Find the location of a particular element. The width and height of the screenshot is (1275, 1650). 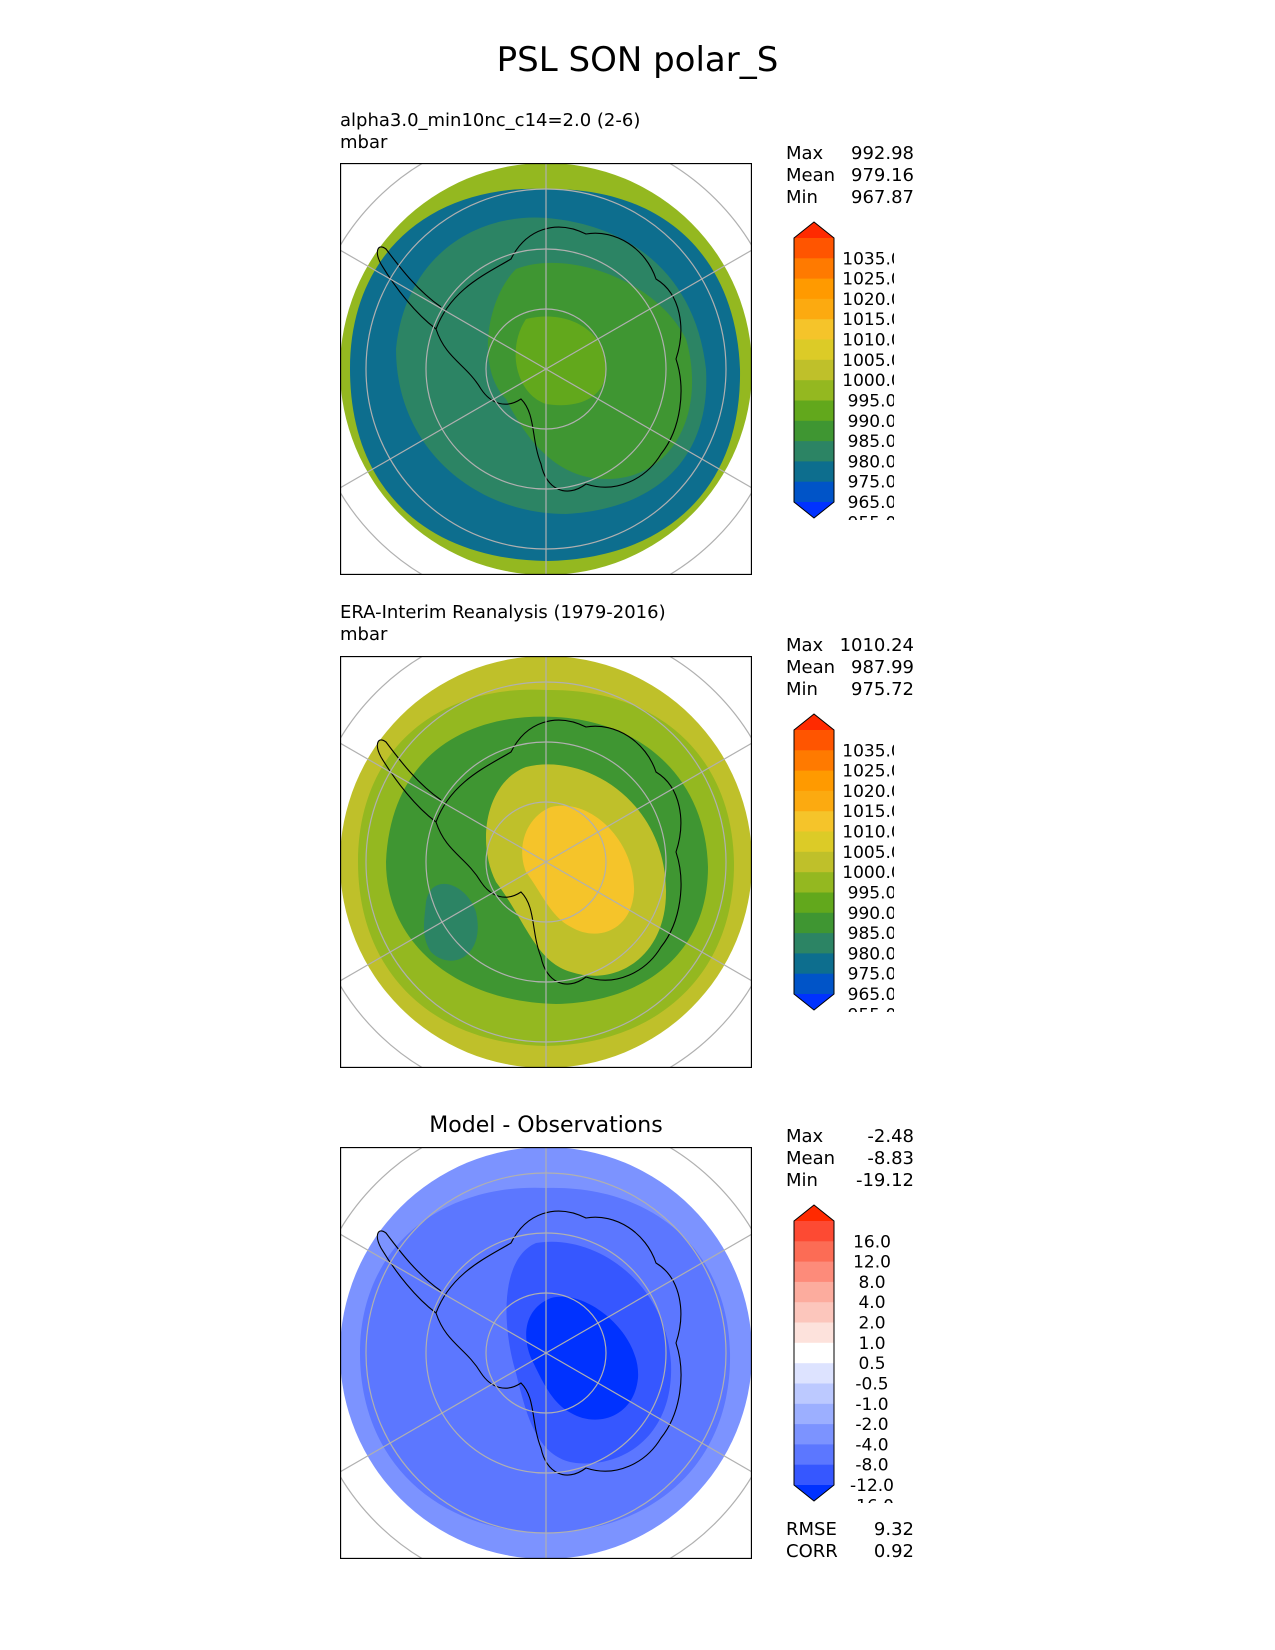

diff-stats: Max -2.48 Mean -8.83 Min -19.12 is located at coordinates (850, 1159).